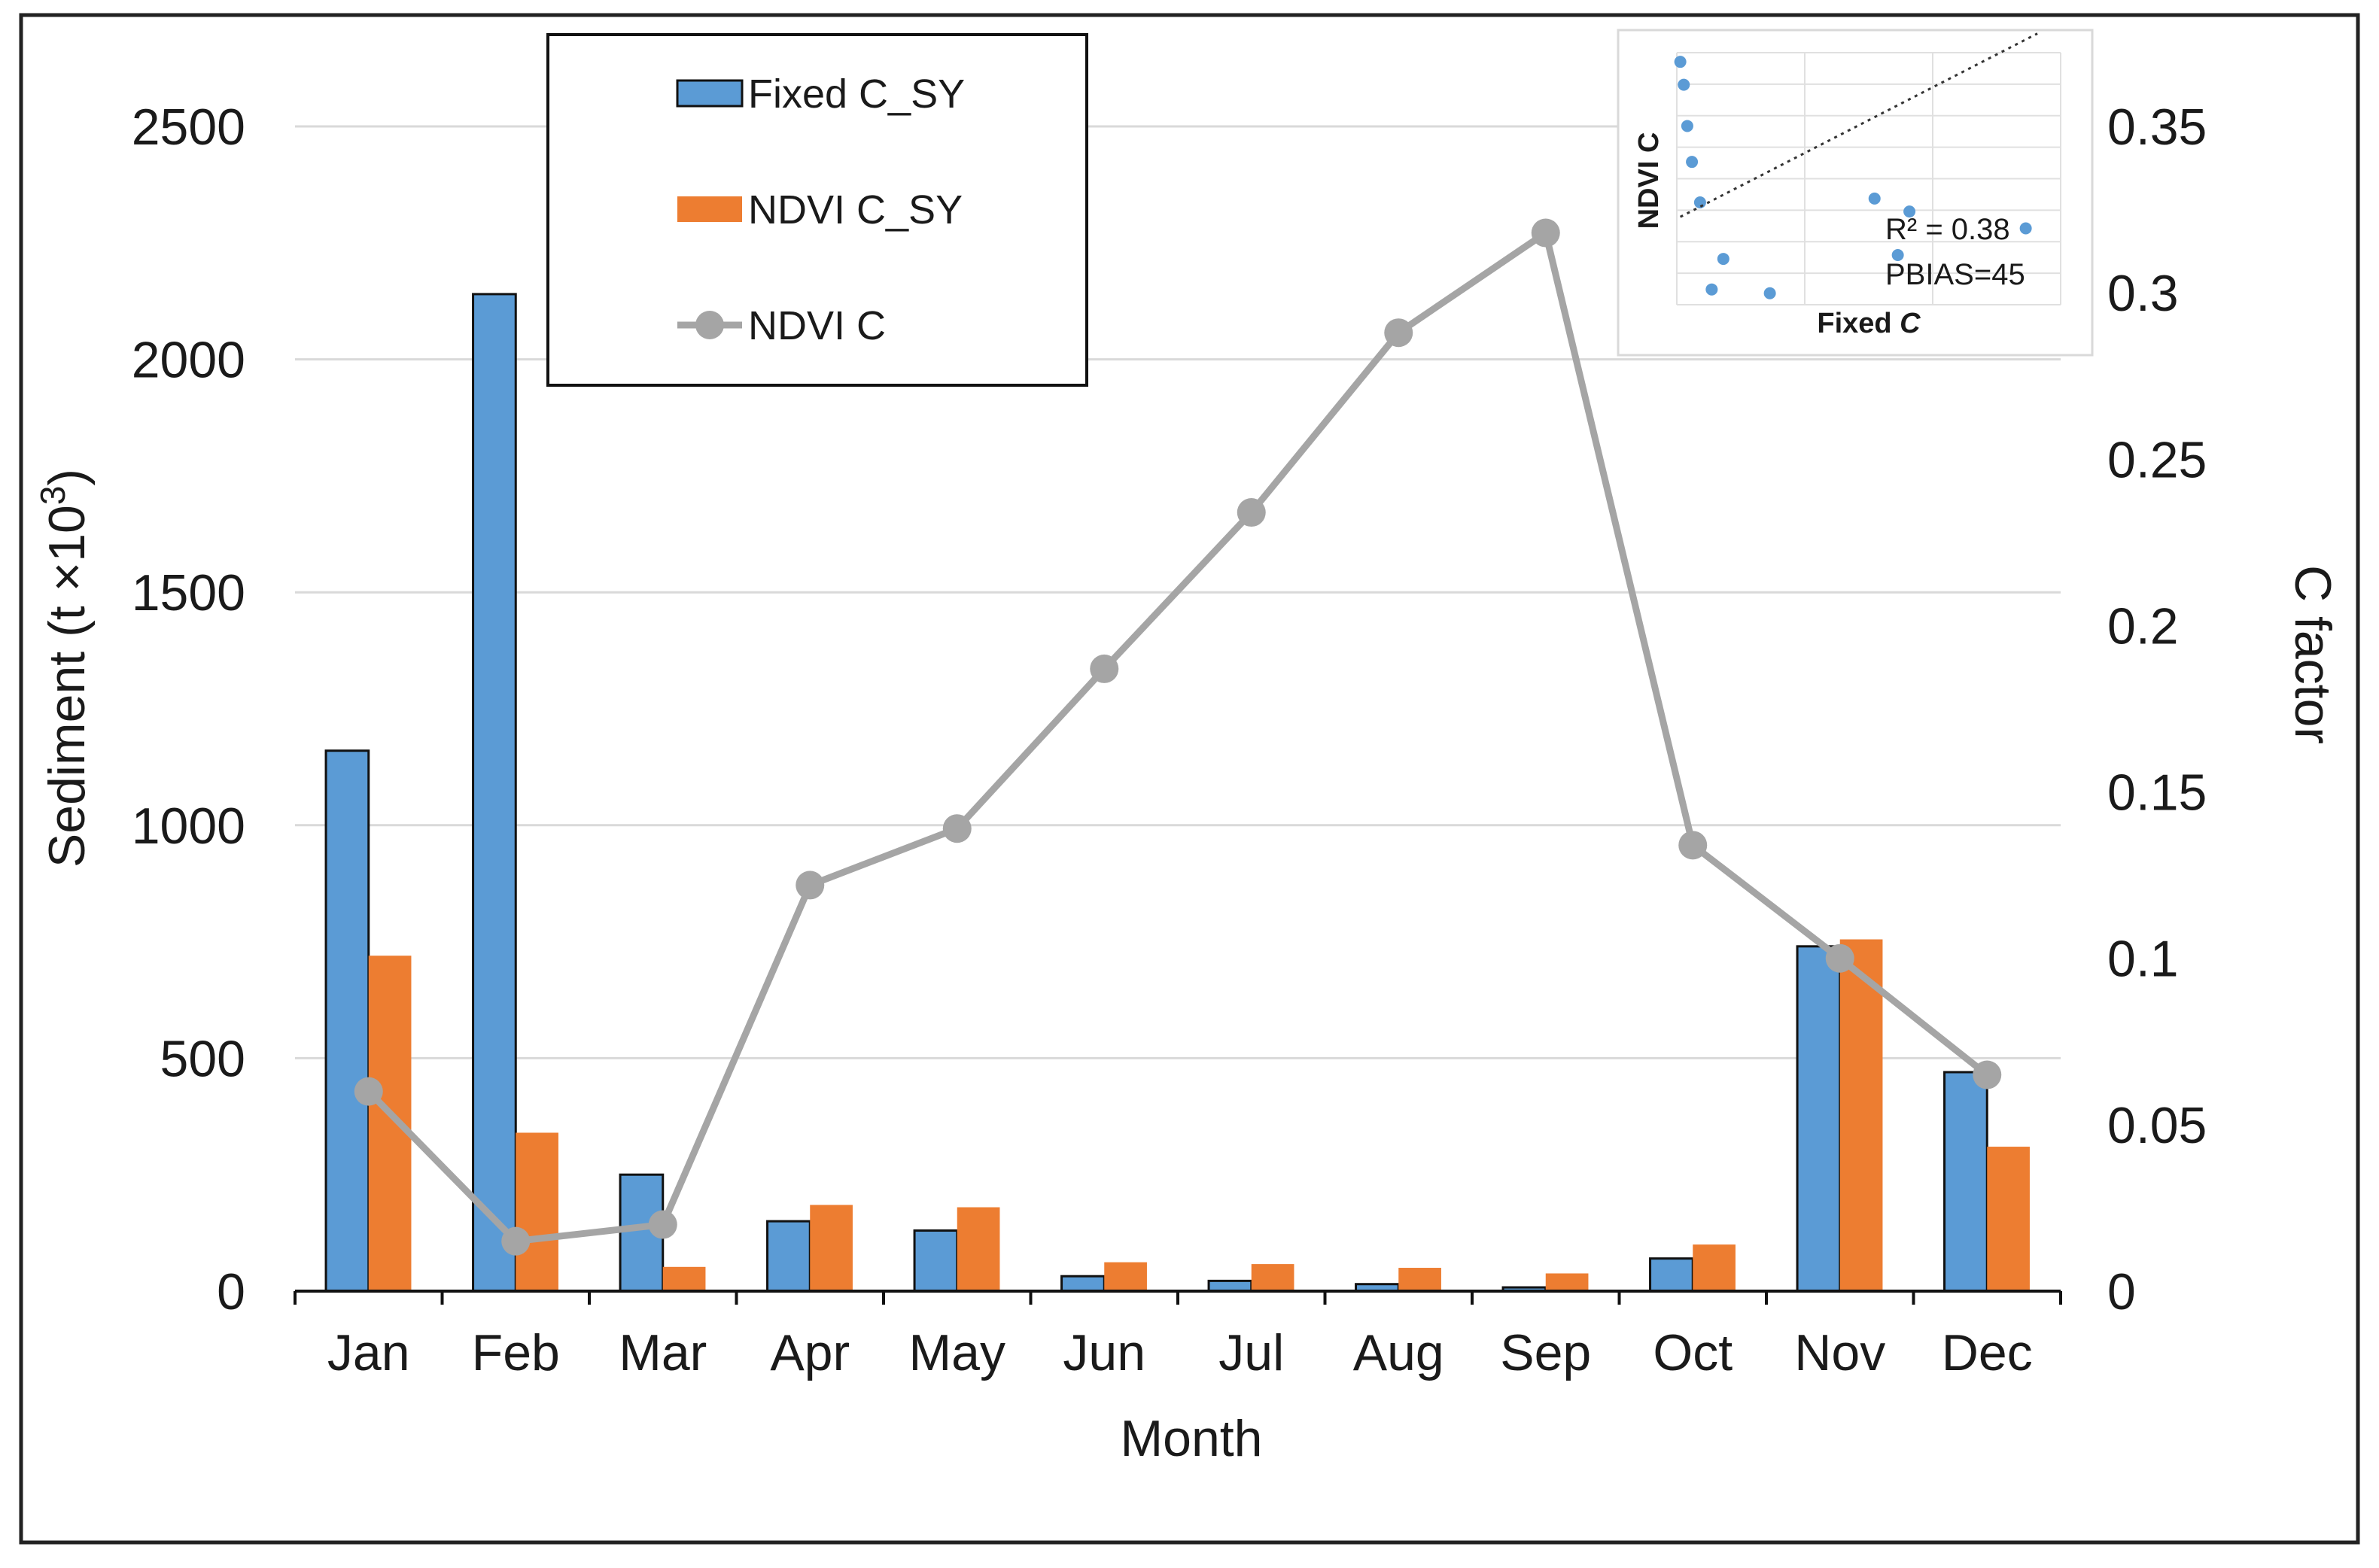  I want to click on x-tick-label: Jul, so click(1251, 1352).